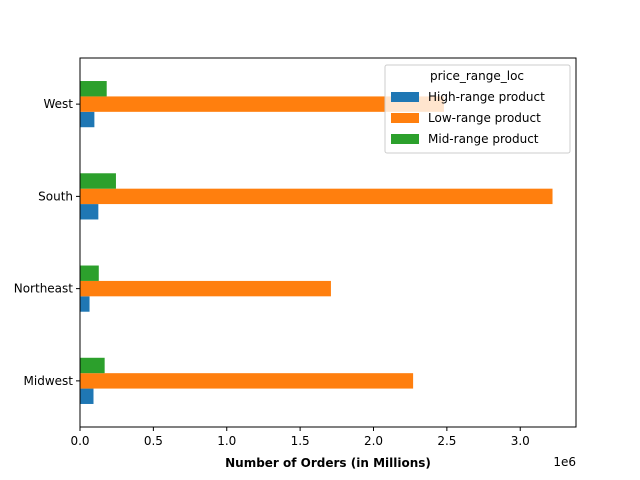  Describe the element at coordinates (85, 304) in the screenshot. I see `bar-high-range-product-northeast` at that location.